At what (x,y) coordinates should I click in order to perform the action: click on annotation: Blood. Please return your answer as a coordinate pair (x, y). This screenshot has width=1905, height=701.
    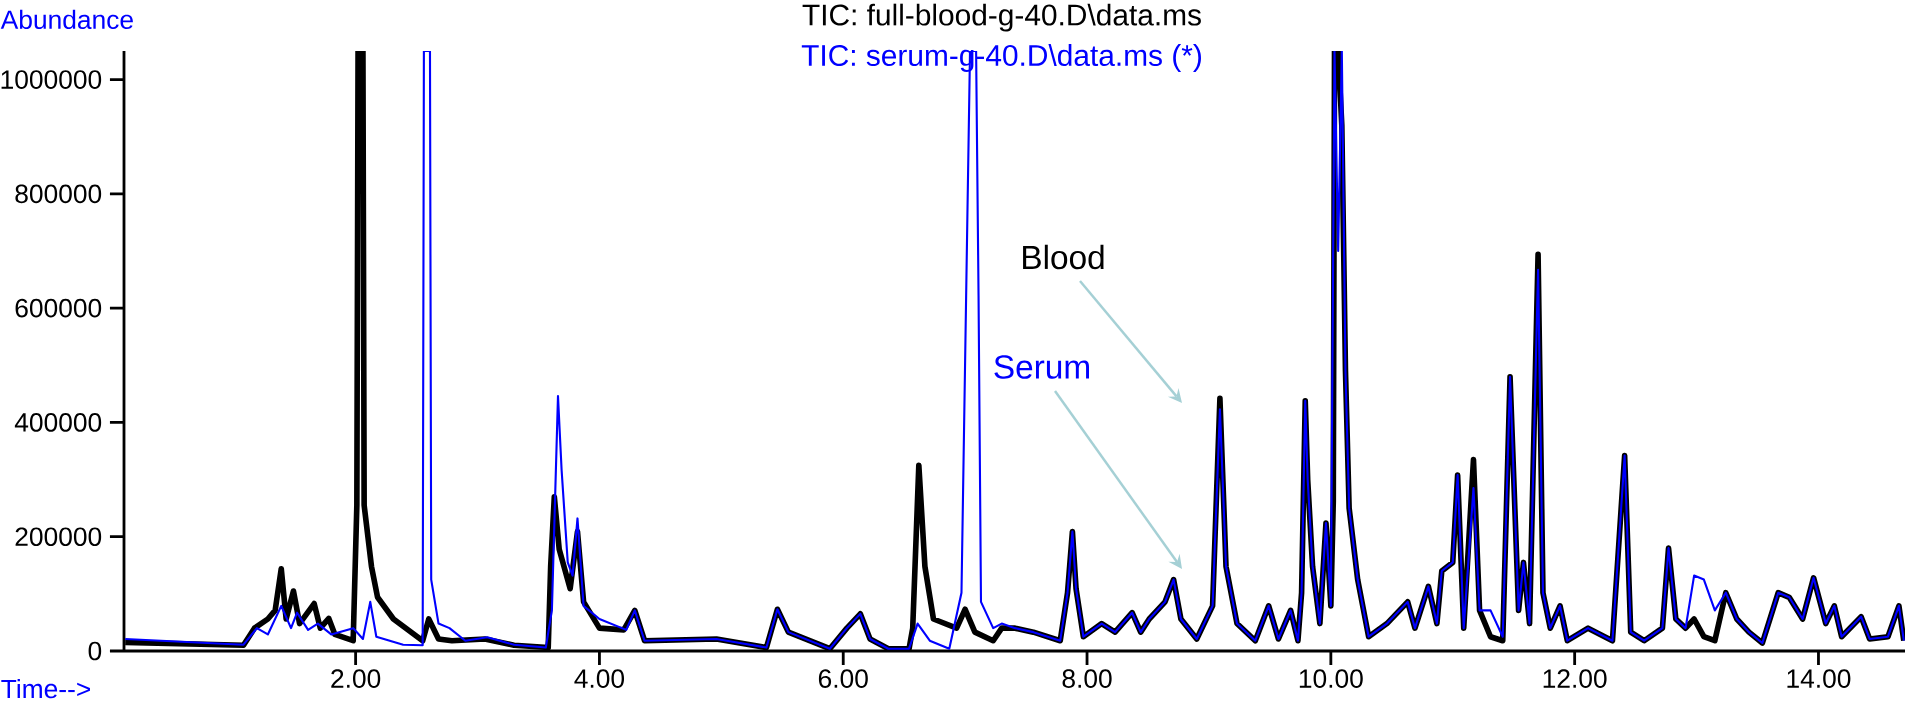
    Looking at the image, I should click on (1063, 257).